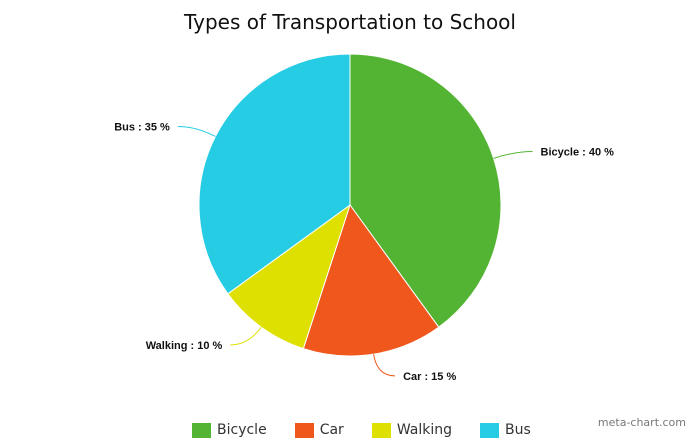 Image resolution: width=700 pixels, height=445 pixels. I want to click on legend-label: Walking, so click(424, 430).